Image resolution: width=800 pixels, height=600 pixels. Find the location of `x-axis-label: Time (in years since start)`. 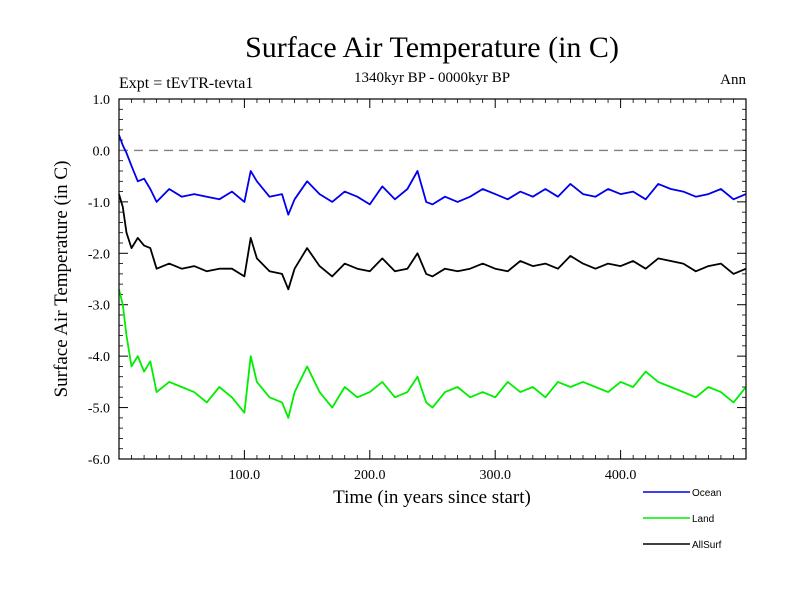

x-axis-label: Time (in years since start) is located at coordinates (432, 497).